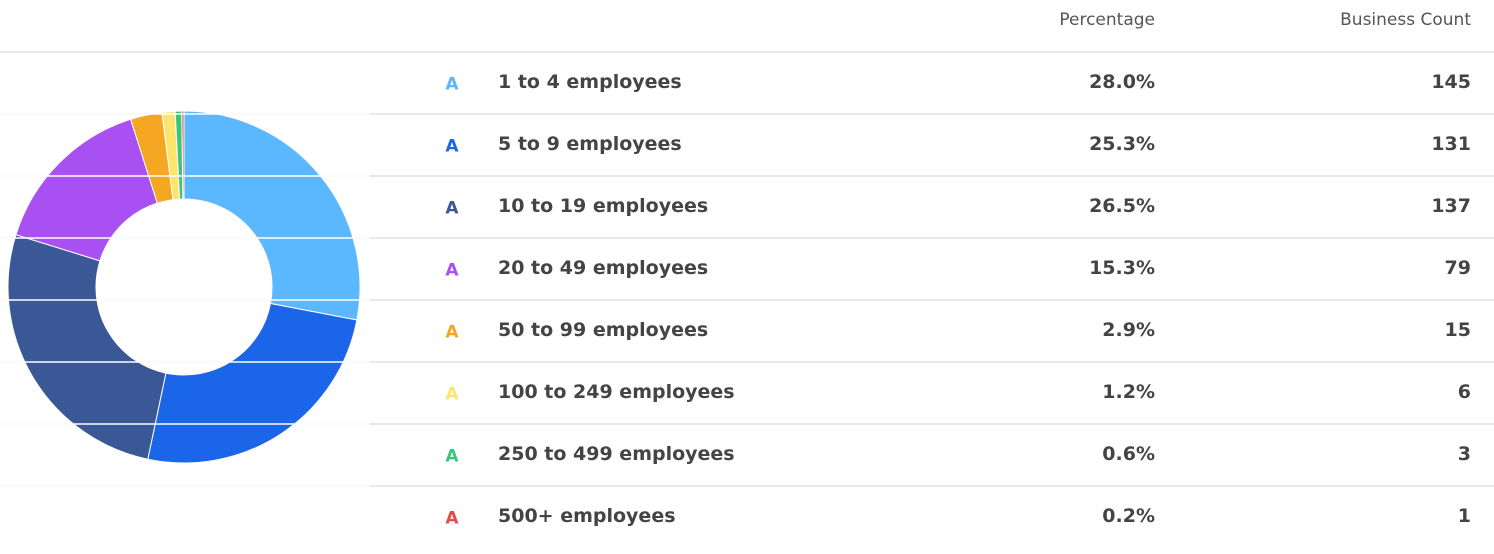  I want to click on category-label: 20 to 49 employees, so click(603, 268).